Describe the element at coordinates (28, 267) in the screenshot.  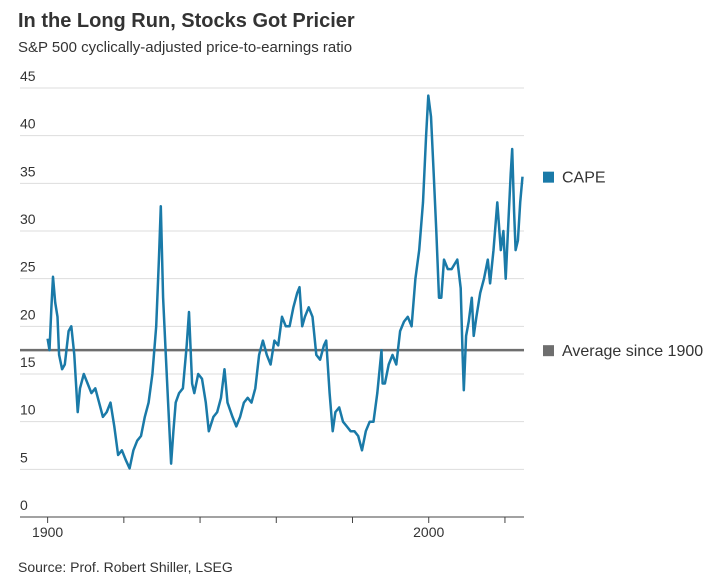
I see `y-tick-label: 25` at that location.